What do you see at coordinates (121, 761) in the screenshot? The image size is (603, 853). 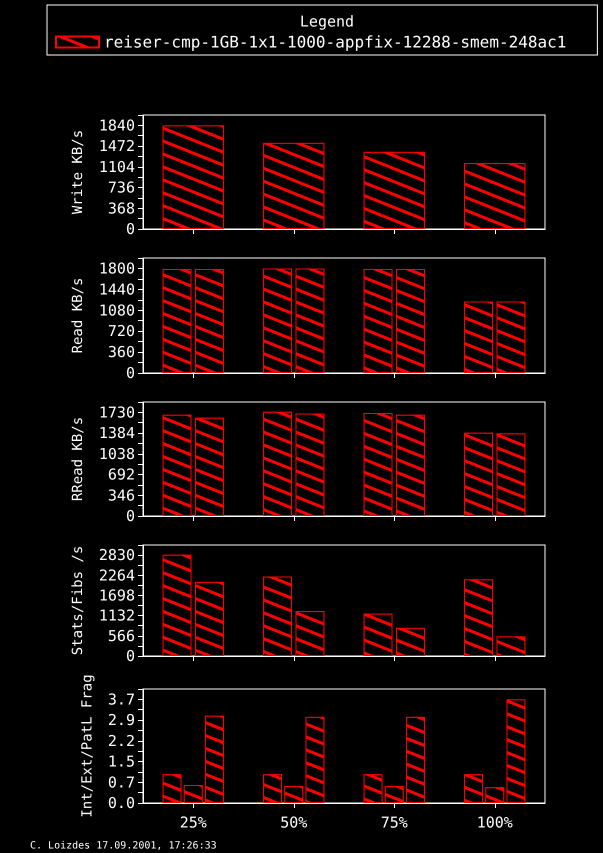 I see `y-tick-label: 1.5` at bounding box center [121, 761].